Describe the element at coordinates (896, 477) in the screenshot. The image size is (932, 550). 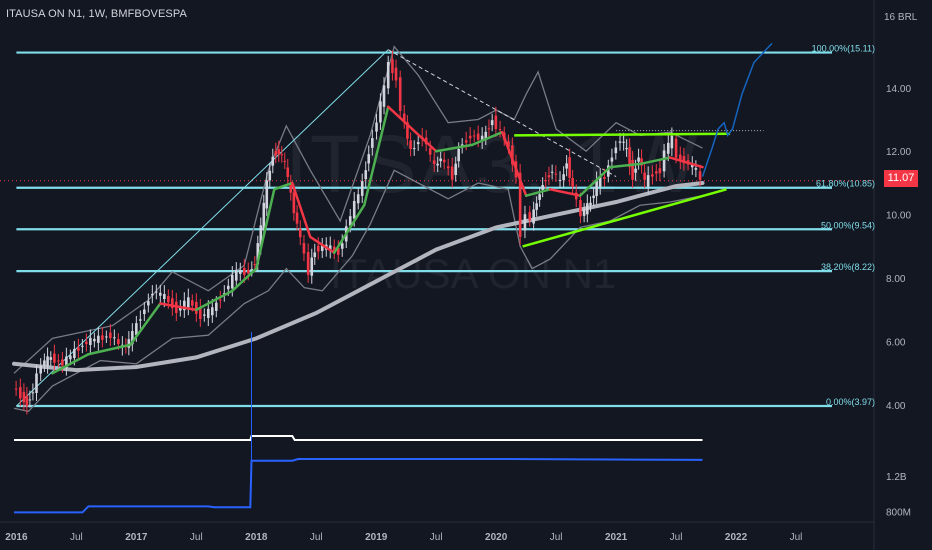
I see `volume-tick-label: 1.2B` at that location.